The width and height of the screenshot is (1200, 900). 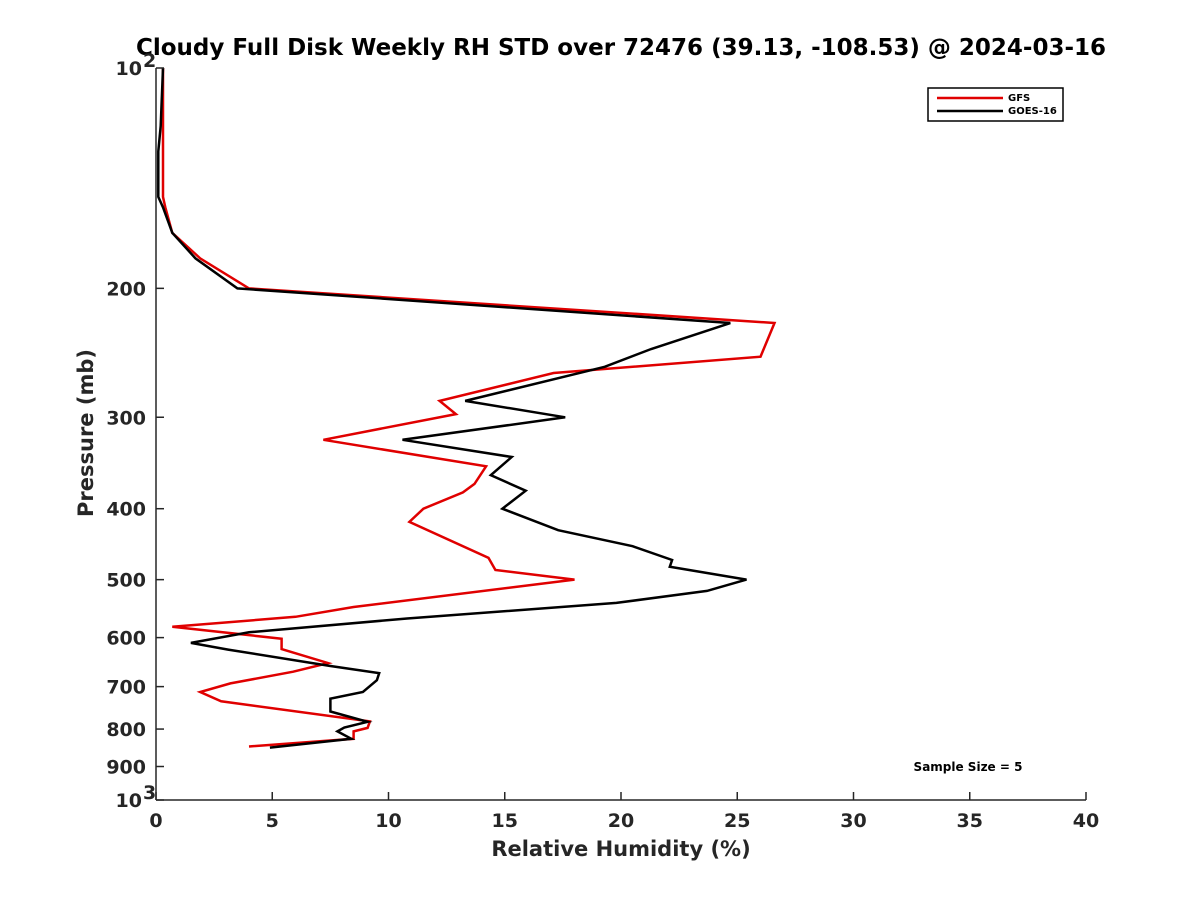 I want to click on legend: GFS GOES-16, so click(x=995, y=104).